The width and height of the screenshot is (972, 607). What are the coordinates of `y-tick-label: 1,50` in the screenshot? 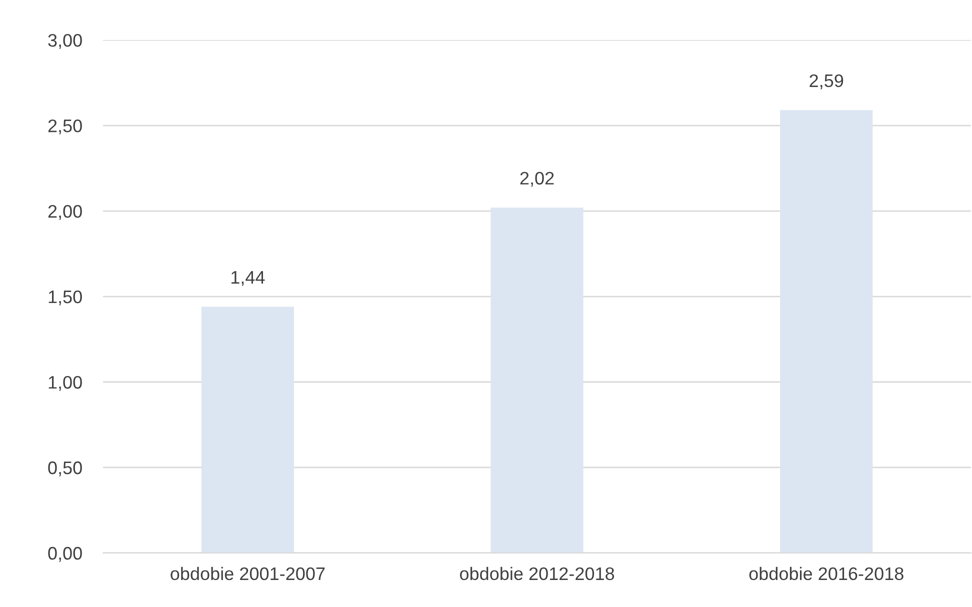 It's located at (65, 298).